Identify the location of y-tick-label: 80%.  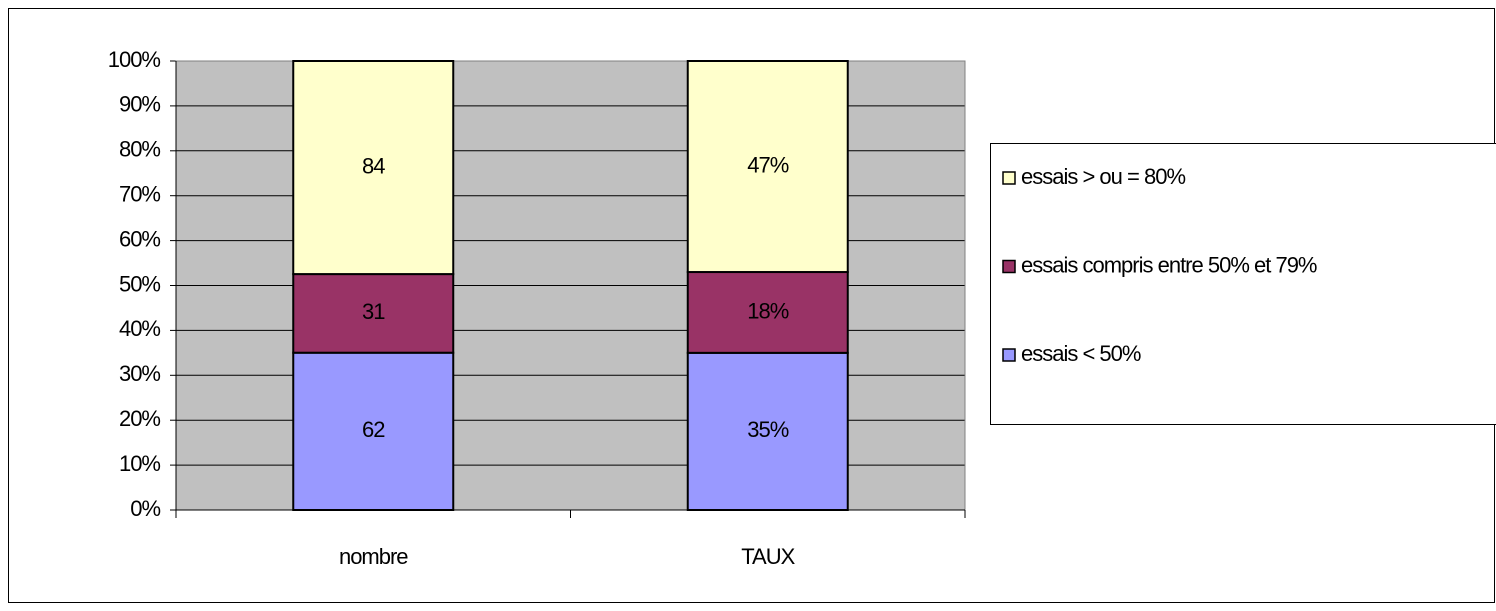
(139, 149).